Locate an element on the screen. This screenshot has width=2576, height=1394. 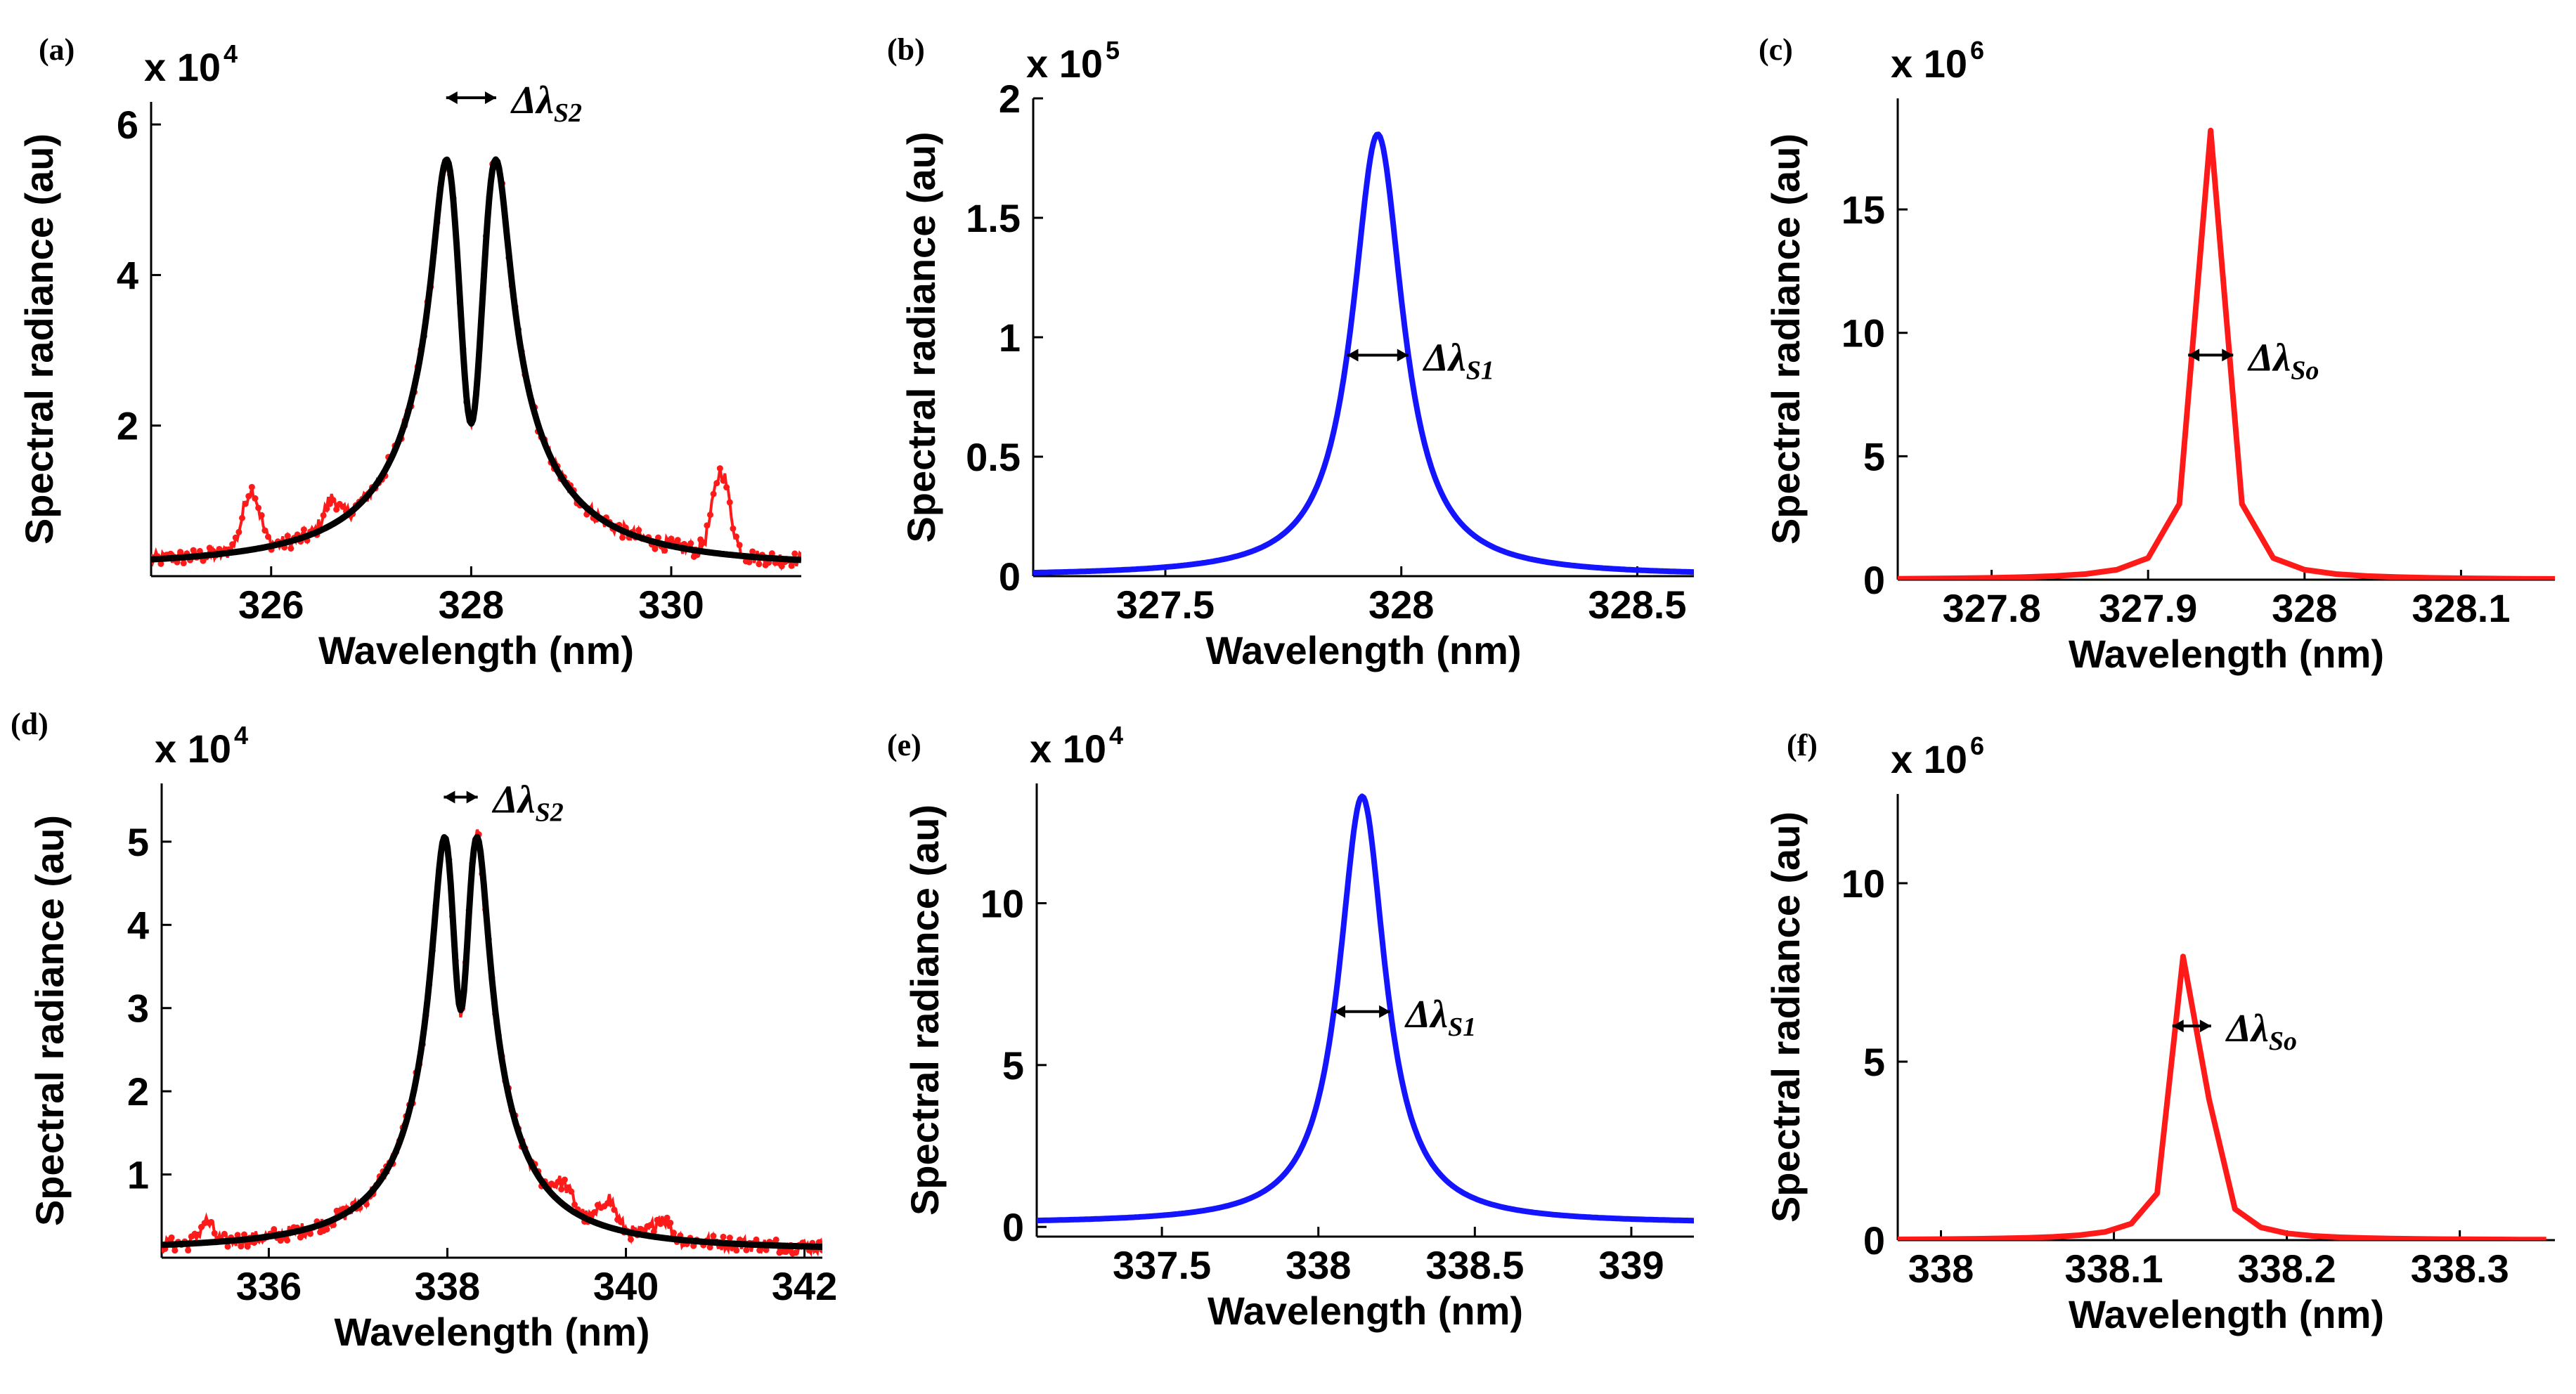
x-tick-label: 338.1 is located at coordinates (2114, 1268).